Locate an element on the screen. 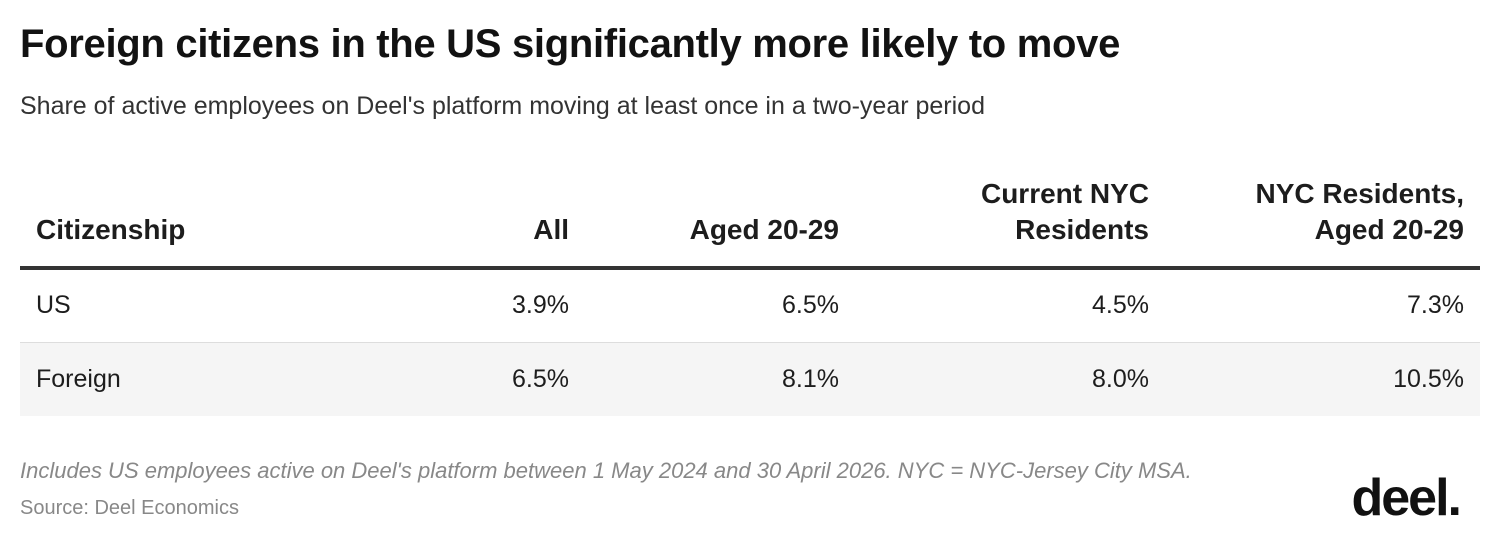 The image size is (1500, 542). column-header-nyc-line-2: Residents is located at coordinates (1082, 229).